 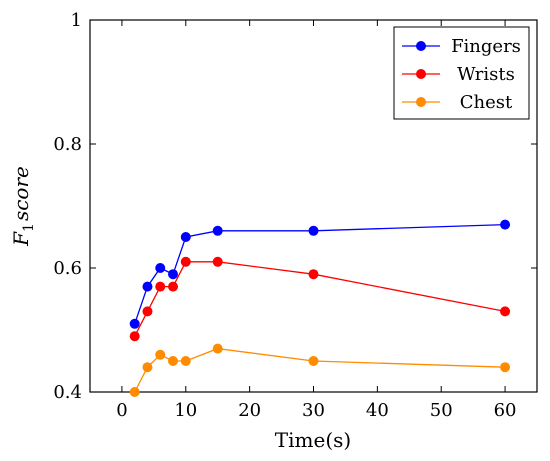 What do you see at coordinates (441, 410) in the screenshot?
I see `x-tick-label: 50` at bounding box center [441, 410].